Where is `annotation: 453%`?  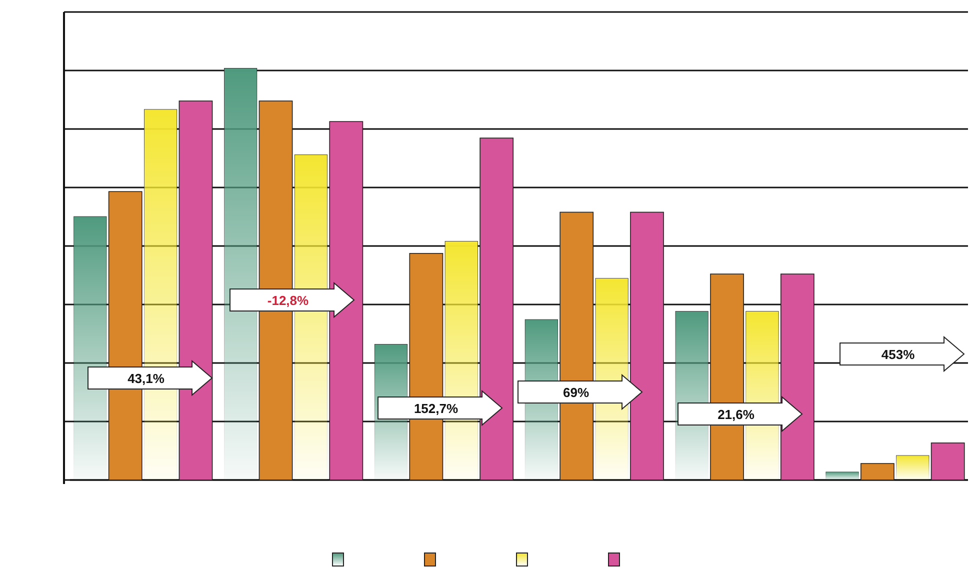
annotation: 453% is located at coordinates (898, 354).